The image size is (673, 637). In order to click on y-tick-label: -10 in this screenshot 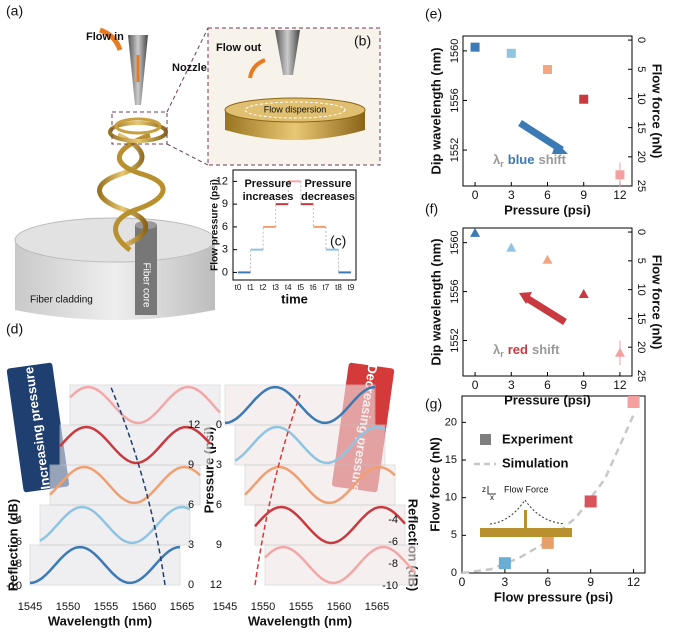, I will do `click(390, 586)`.